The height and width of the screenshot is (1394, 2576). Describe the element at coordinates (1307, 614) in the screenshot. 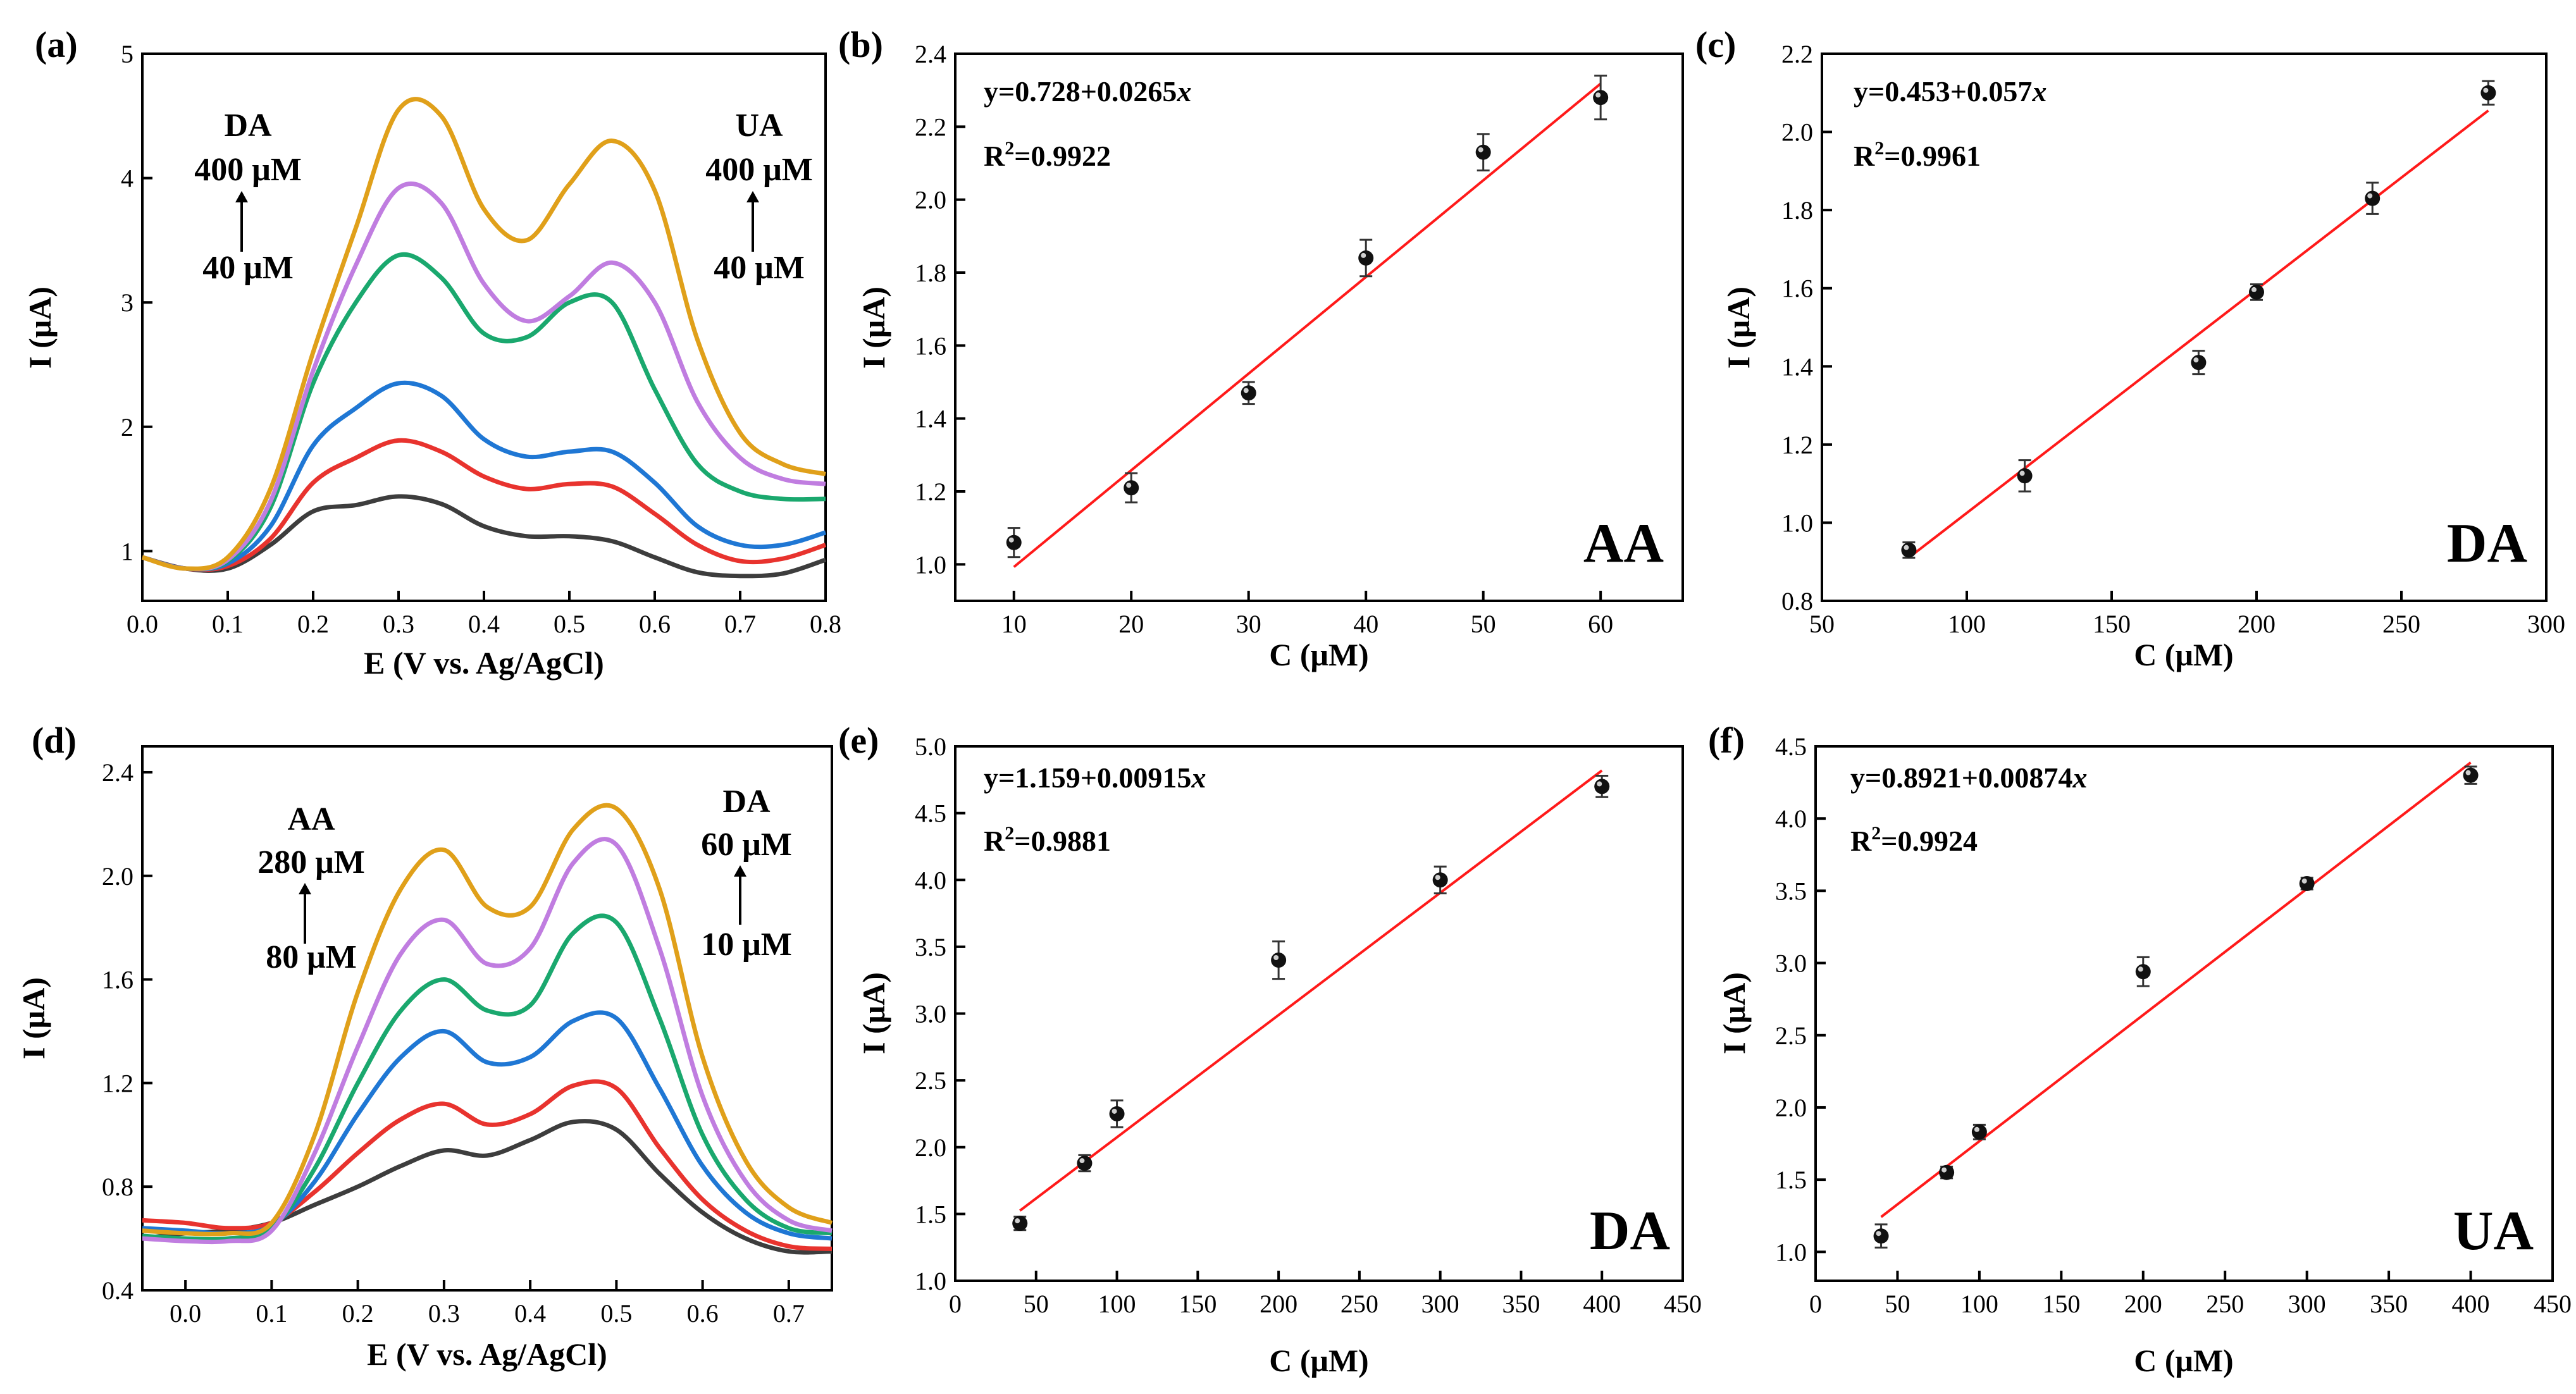

I see `x-ticks: 10 20 30 40 50 60` at that location.